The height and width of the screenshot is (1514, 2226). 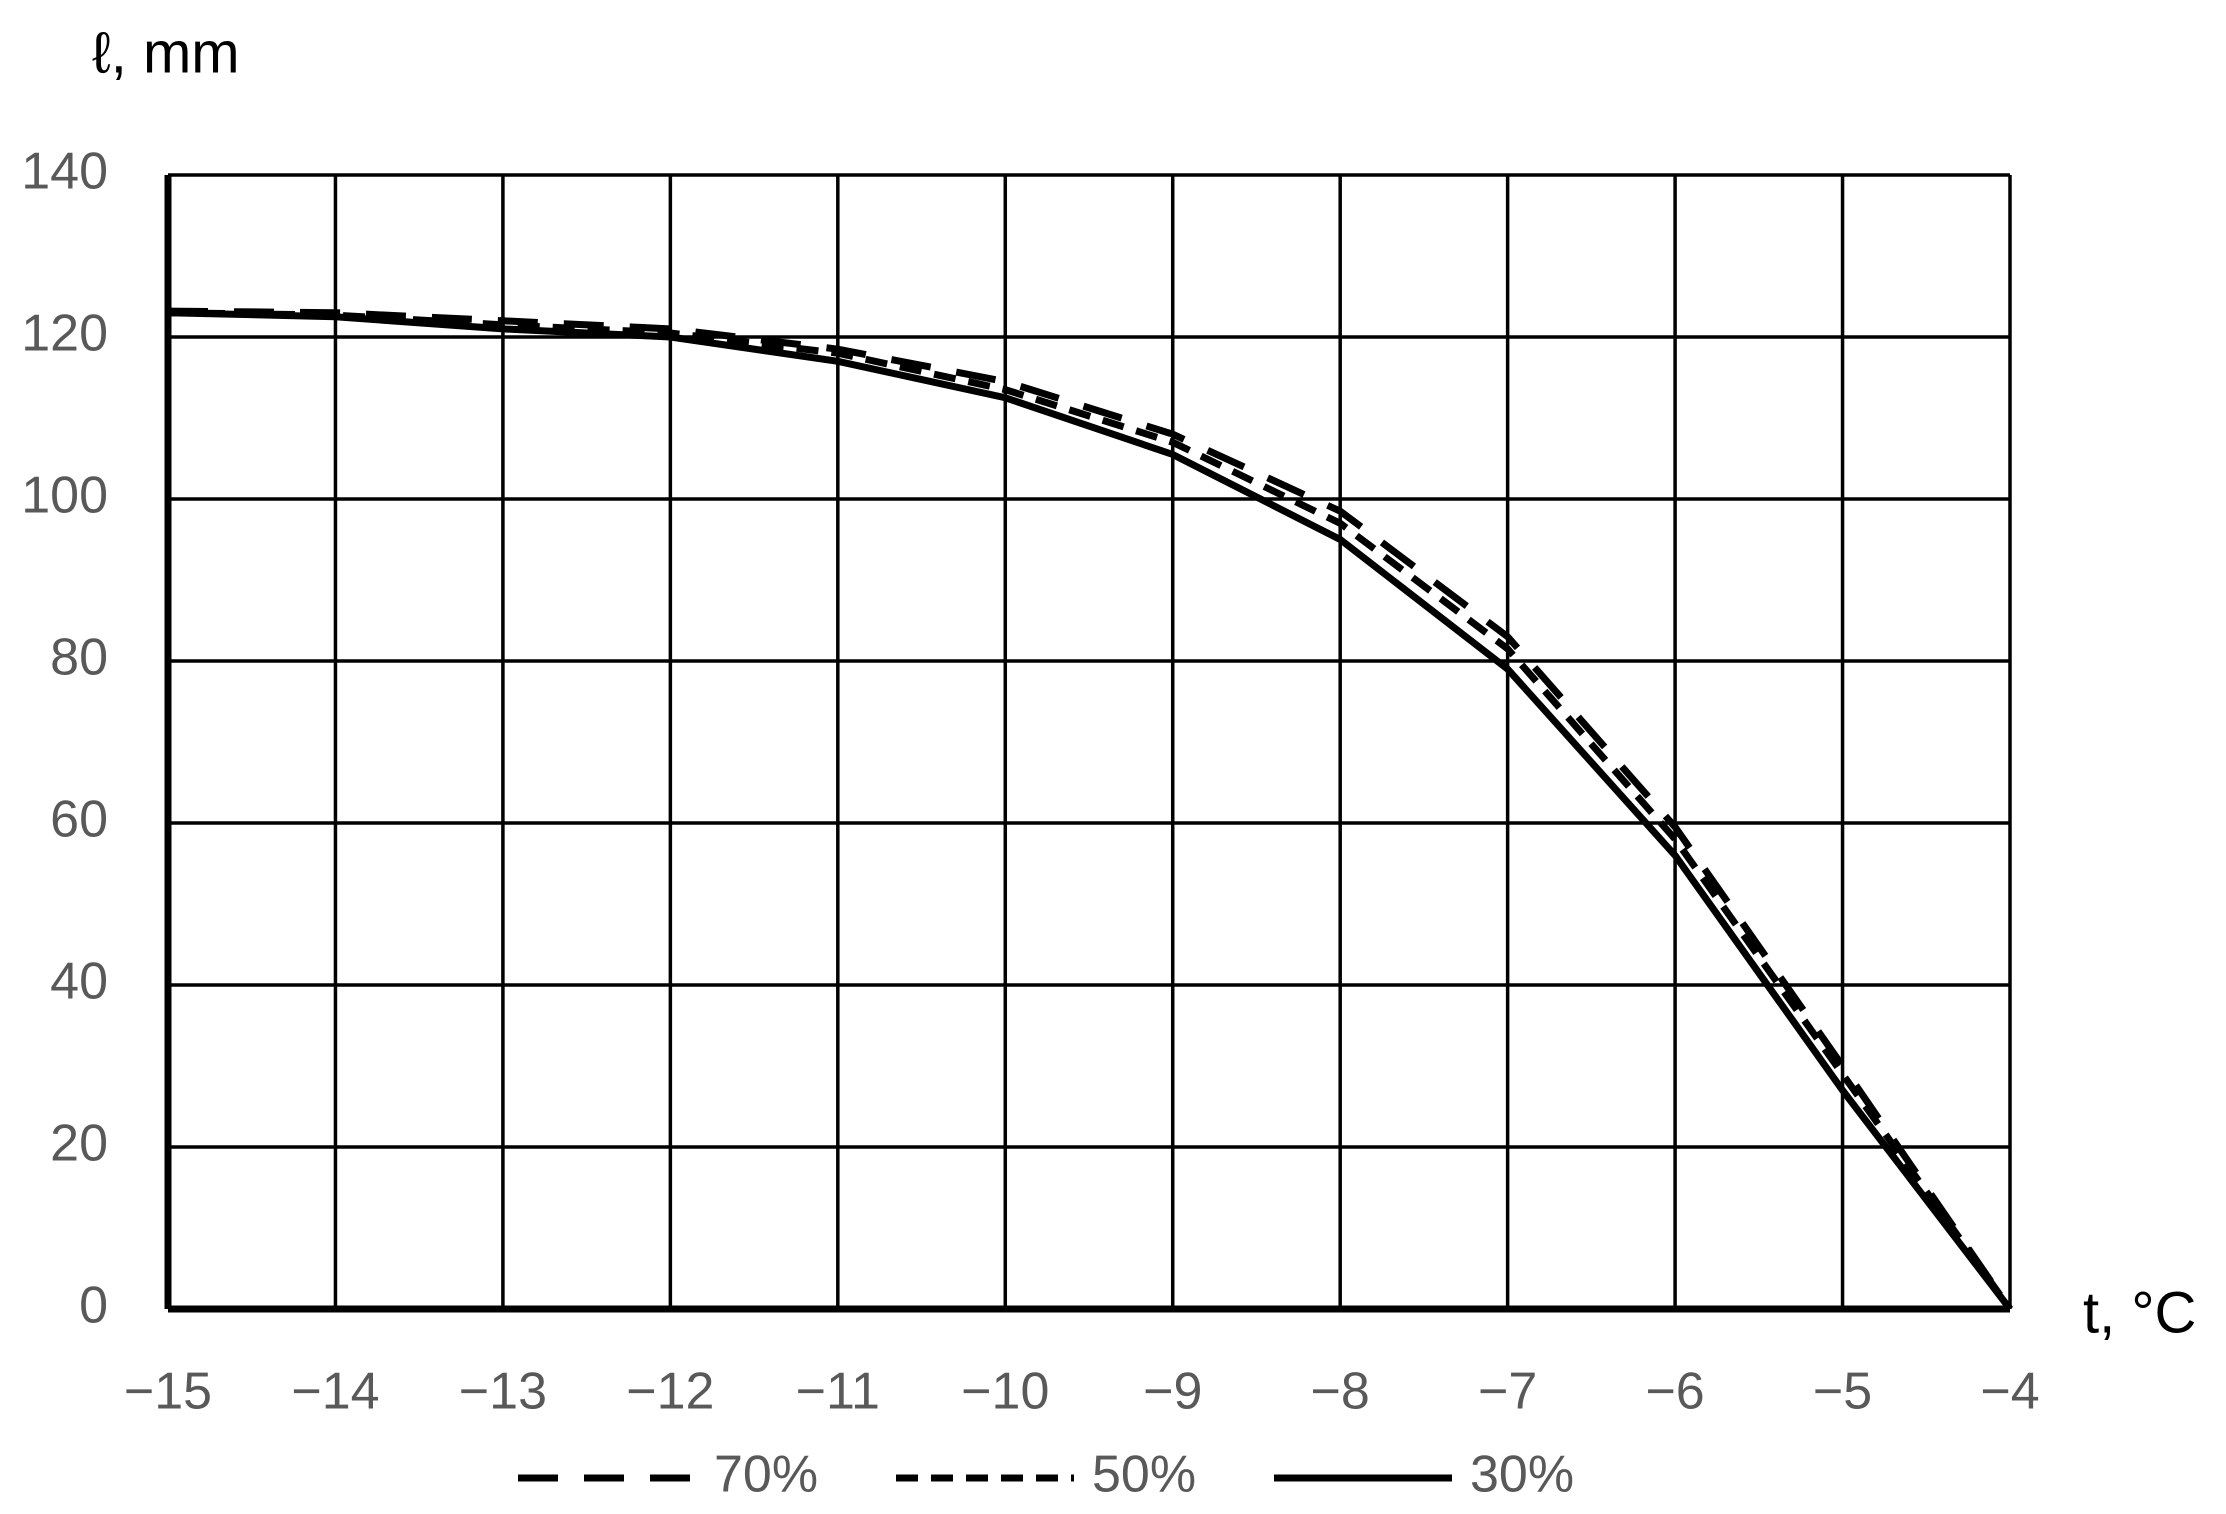 I want to click on y-tick-label: 100, so click(x=64, y=496).